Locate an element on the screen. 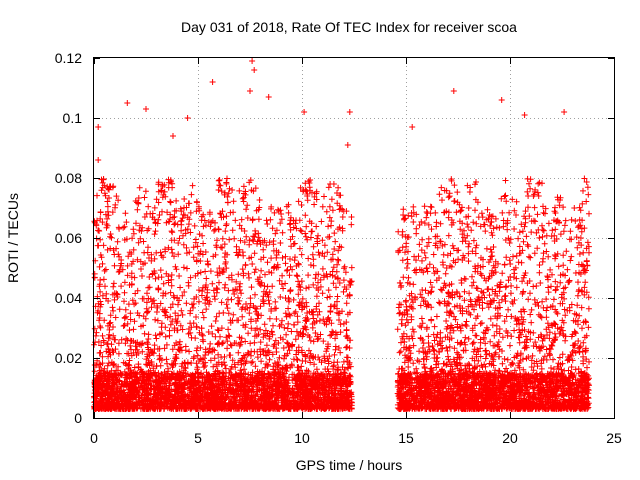 The height and width of the screenshot is (480, 640). y-tick-label: 0.02 is located at coordinates (68, 358).